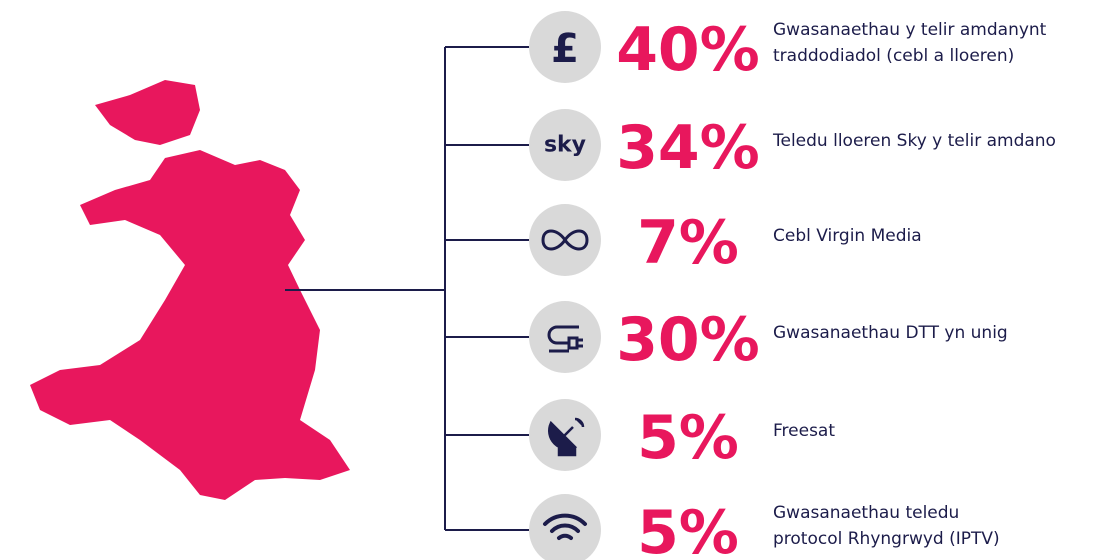 This screenshot has width=1110, height=560. What do you see at coordinates (565, 526) in the screenshot?
I see `icon-wifi` at bounding box center [565, 526].